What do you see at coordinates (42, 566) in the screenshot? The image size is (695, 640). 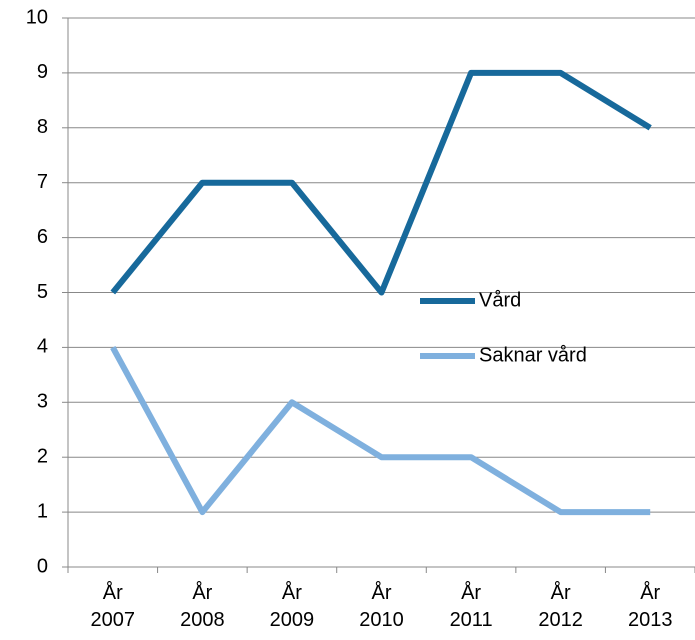 I see `y-tick-label: 0` at bounding box center [42, 566].